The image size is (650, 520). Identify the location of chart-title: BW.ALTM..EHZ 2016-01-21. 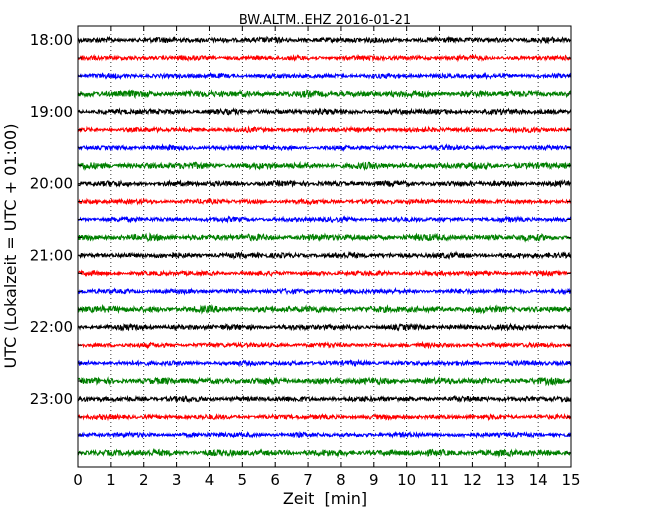
(325, 20).